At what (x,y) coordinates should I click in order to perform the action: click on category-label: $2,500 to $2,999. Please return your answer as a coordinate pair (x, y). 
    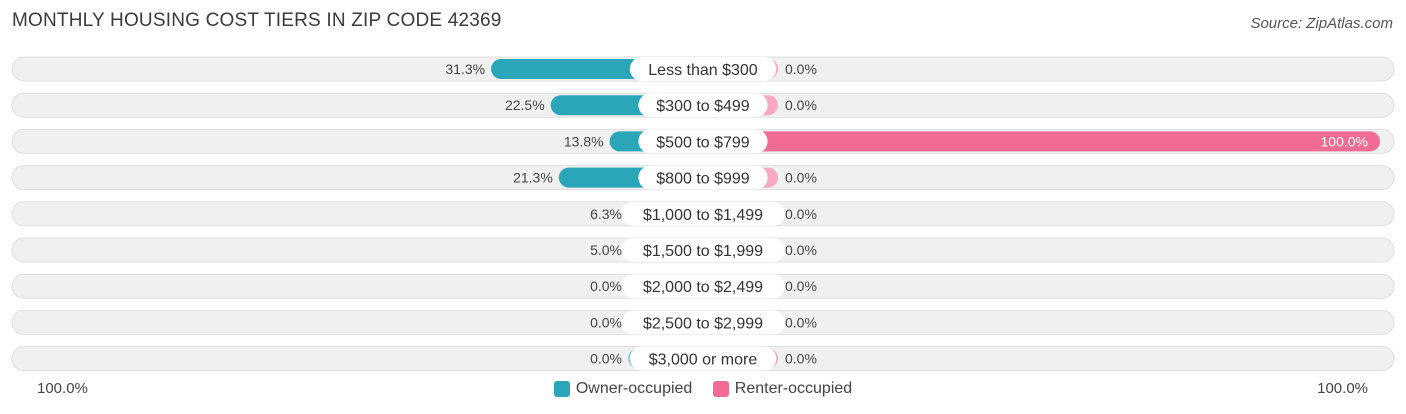
    Looking at the image, I should click on (703, 323).